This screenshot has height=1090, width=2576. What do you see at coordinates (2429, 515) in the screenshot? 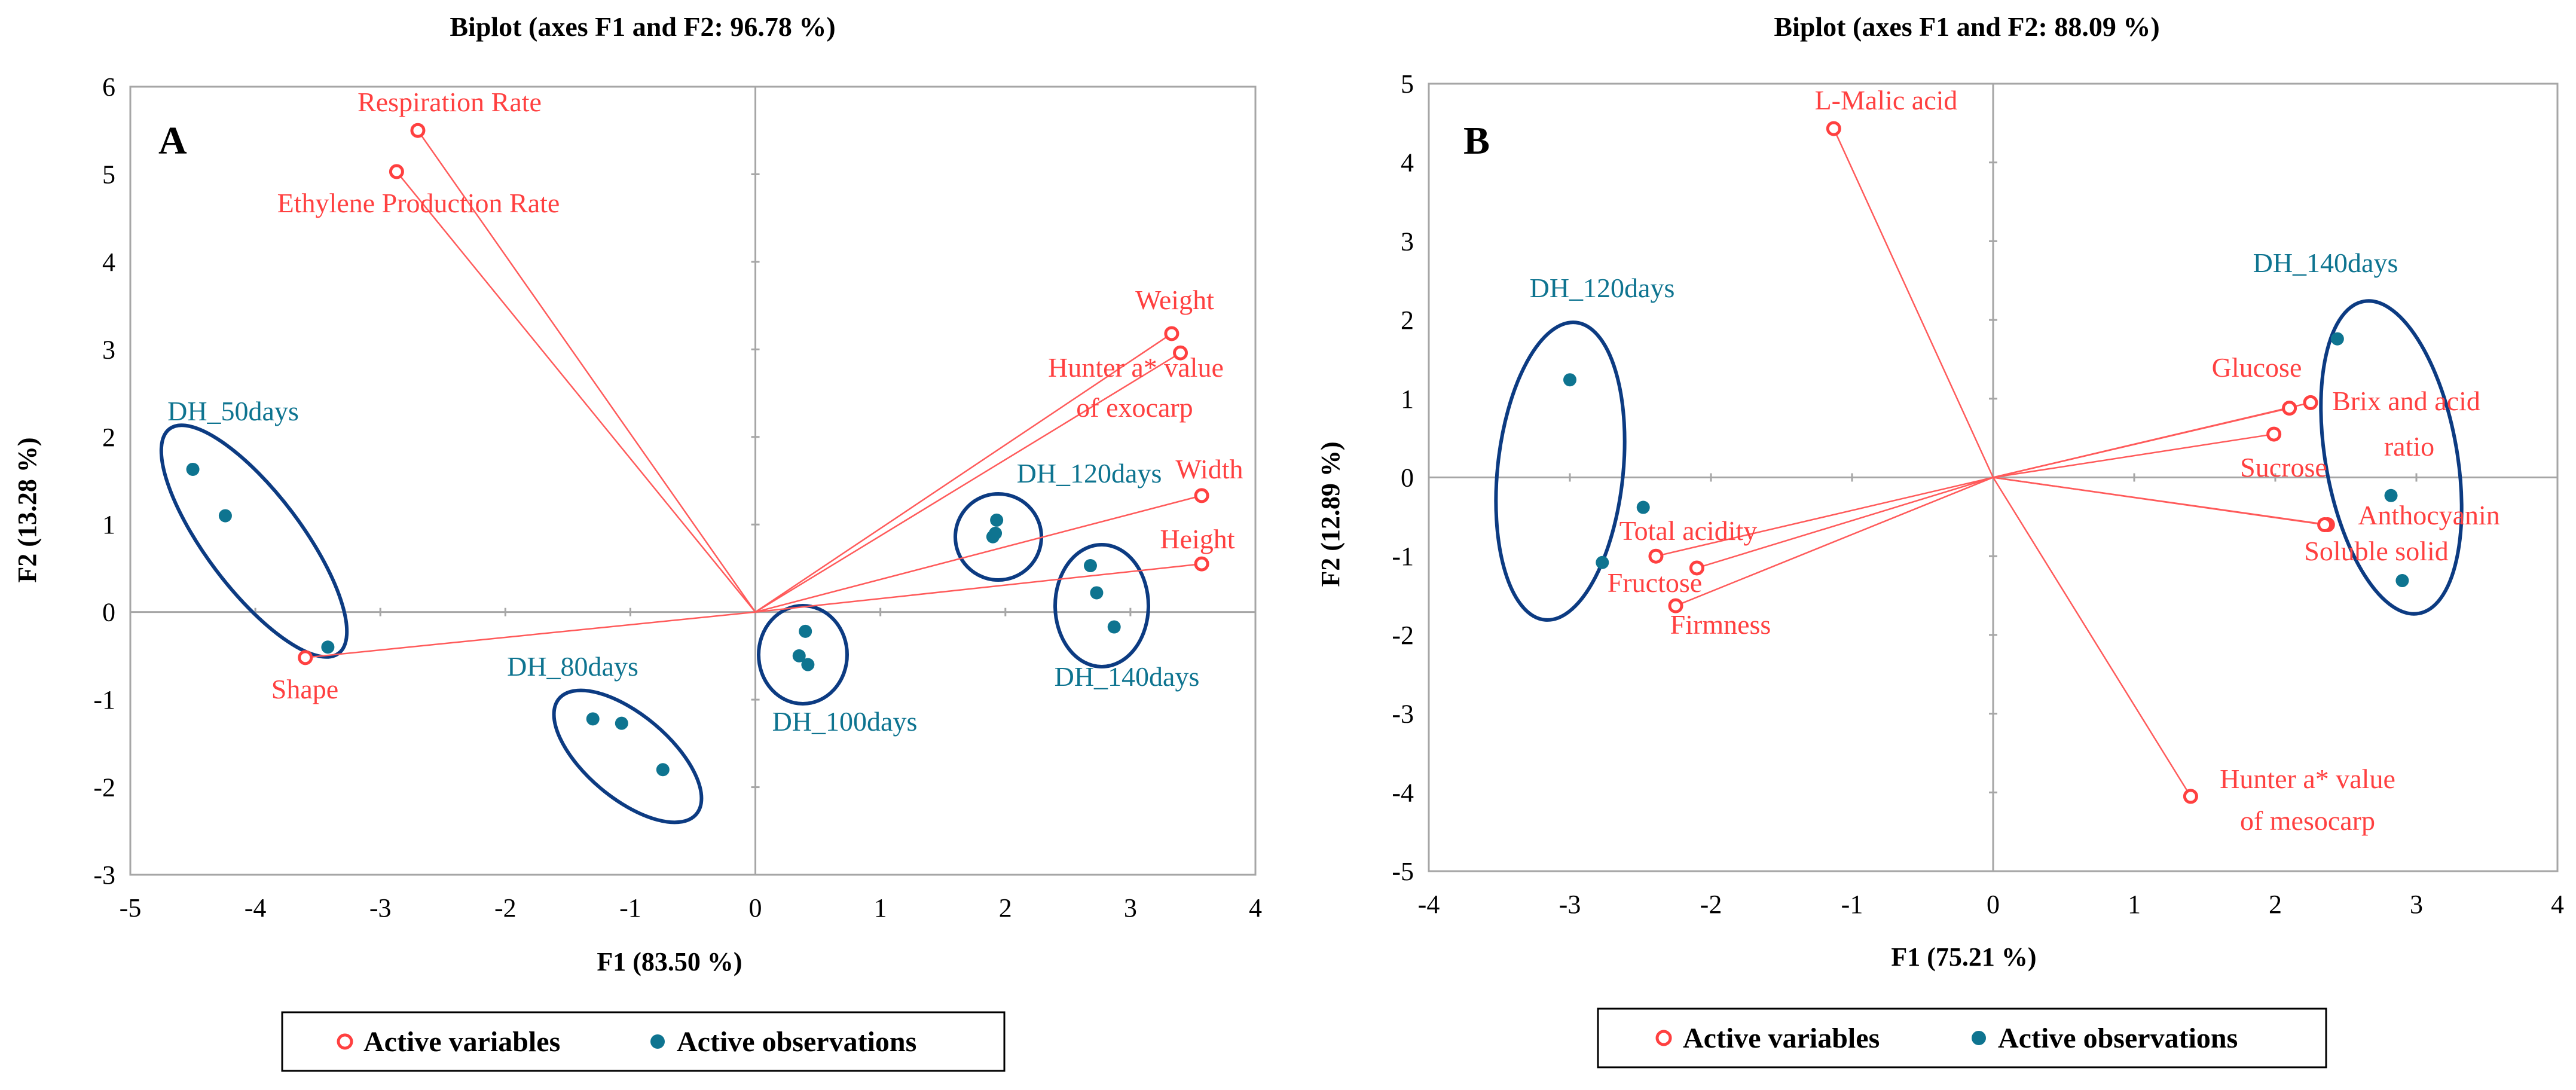
I see `variable-label-anthocyanin: Anthocyanin` at bounding box center [2429, 515].